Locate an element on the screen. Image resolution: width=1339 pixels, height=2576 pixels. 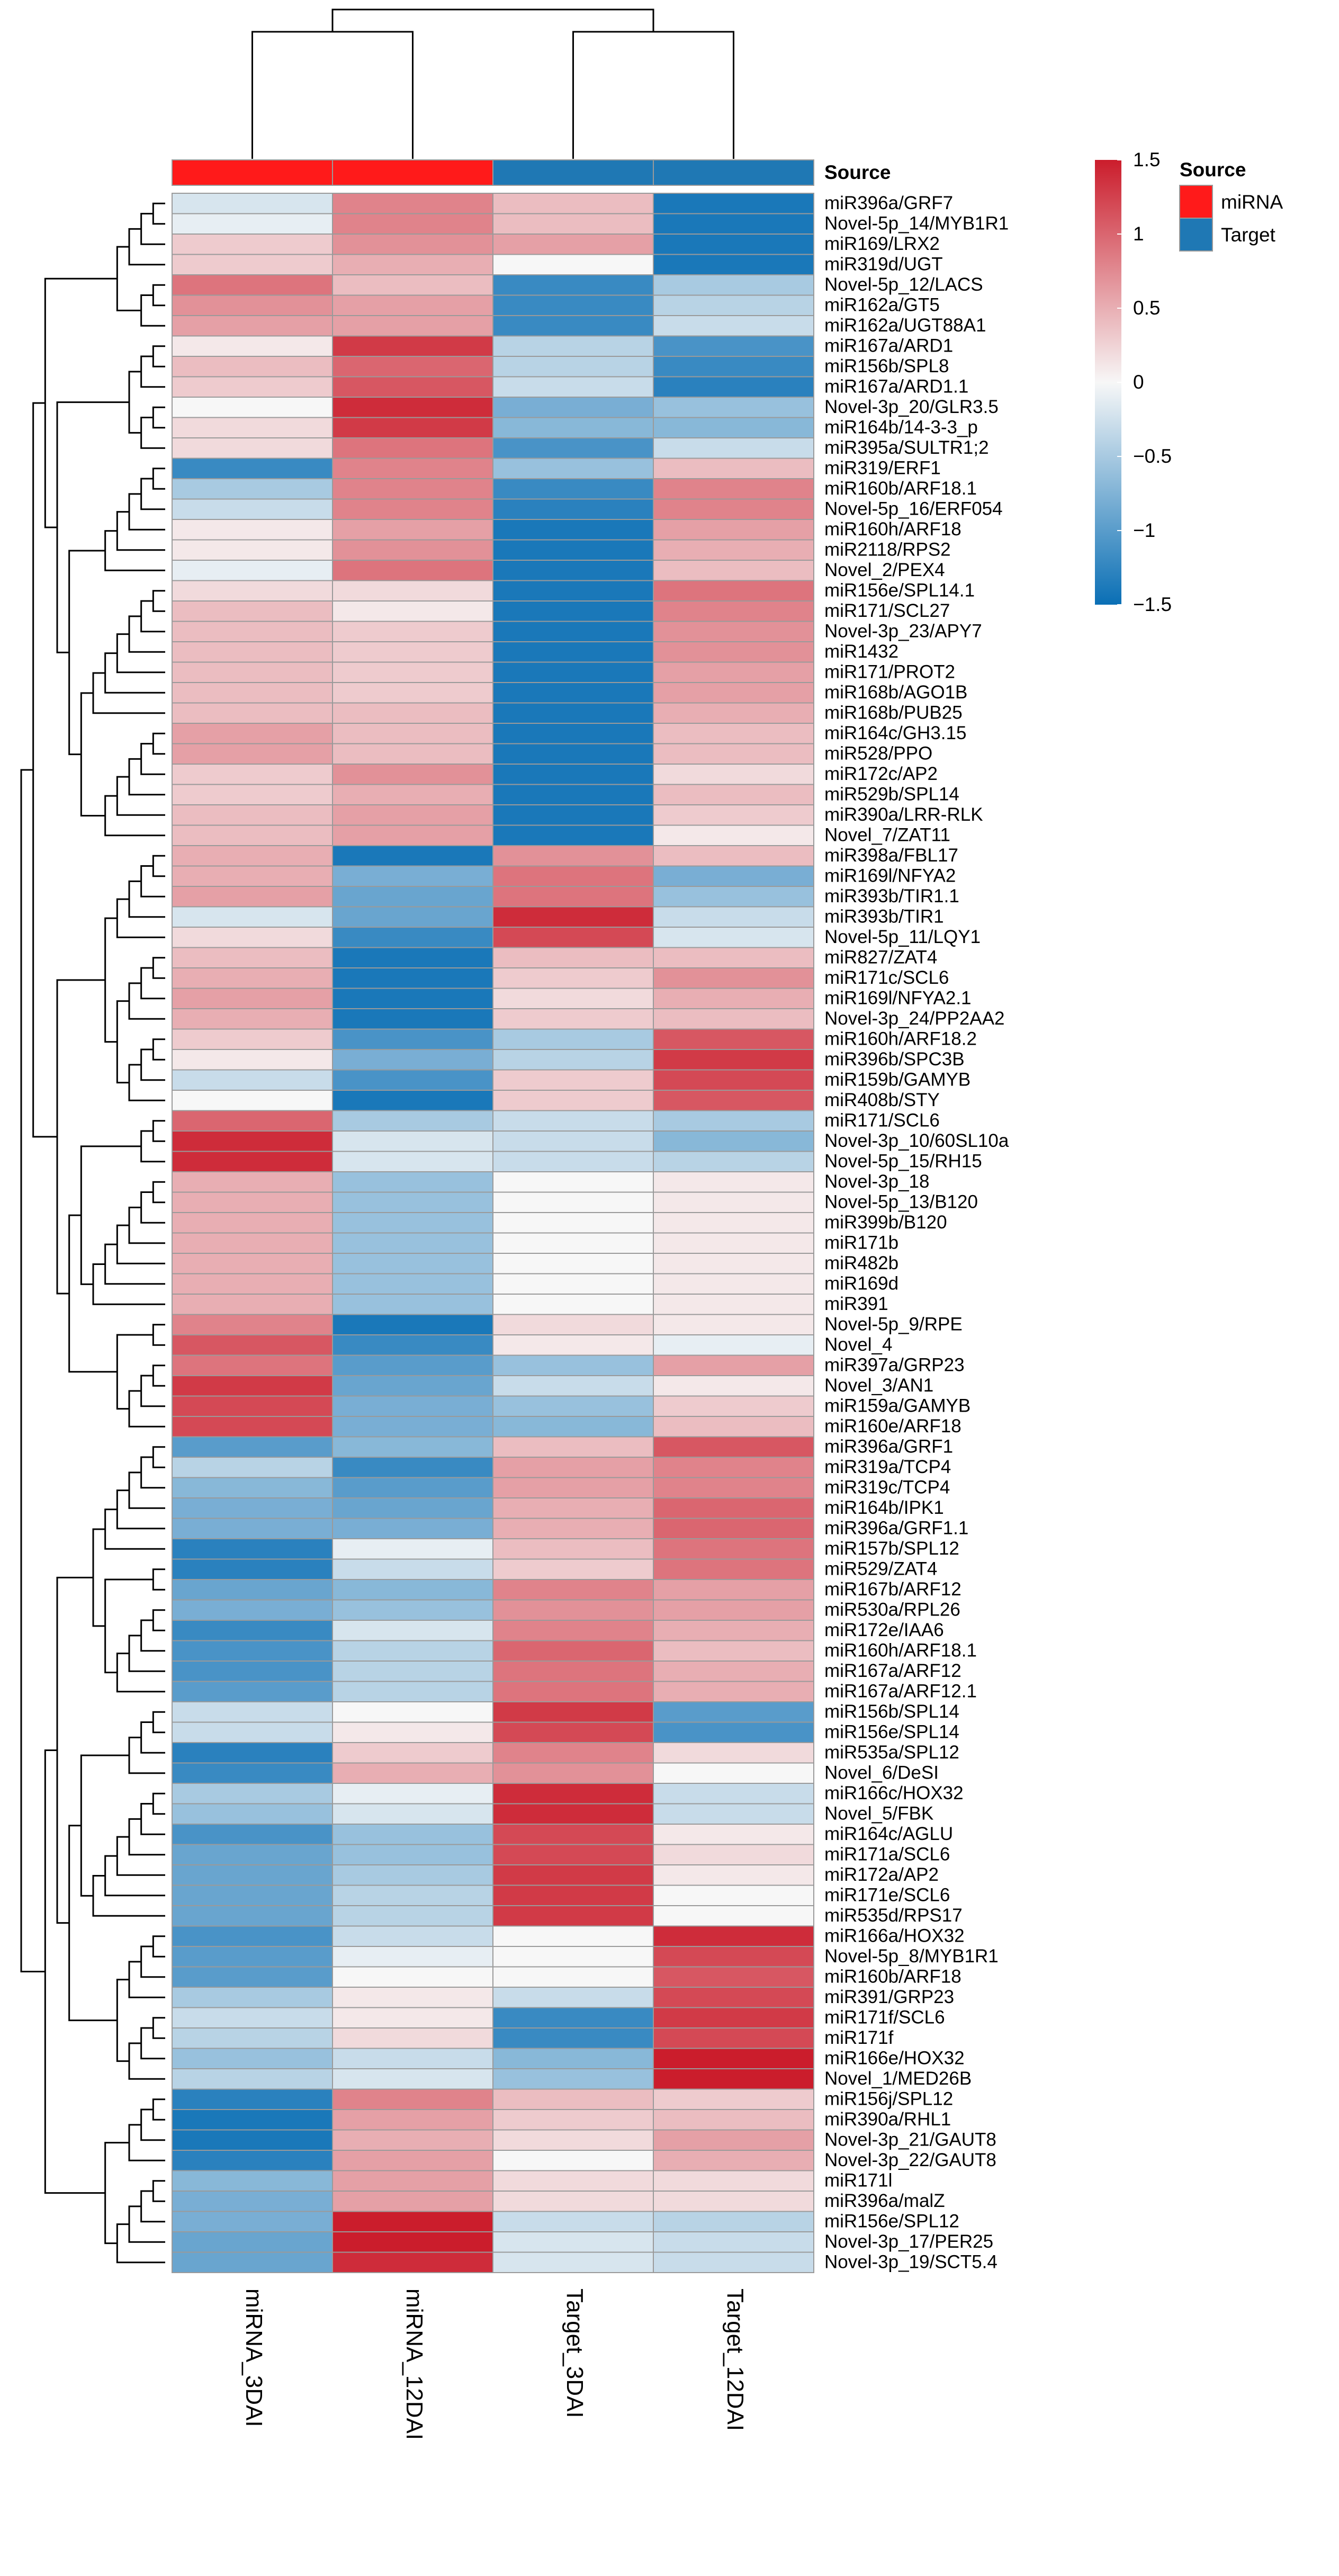
colorbar-tick-label: 1 is located at coordinates (1138, 234).